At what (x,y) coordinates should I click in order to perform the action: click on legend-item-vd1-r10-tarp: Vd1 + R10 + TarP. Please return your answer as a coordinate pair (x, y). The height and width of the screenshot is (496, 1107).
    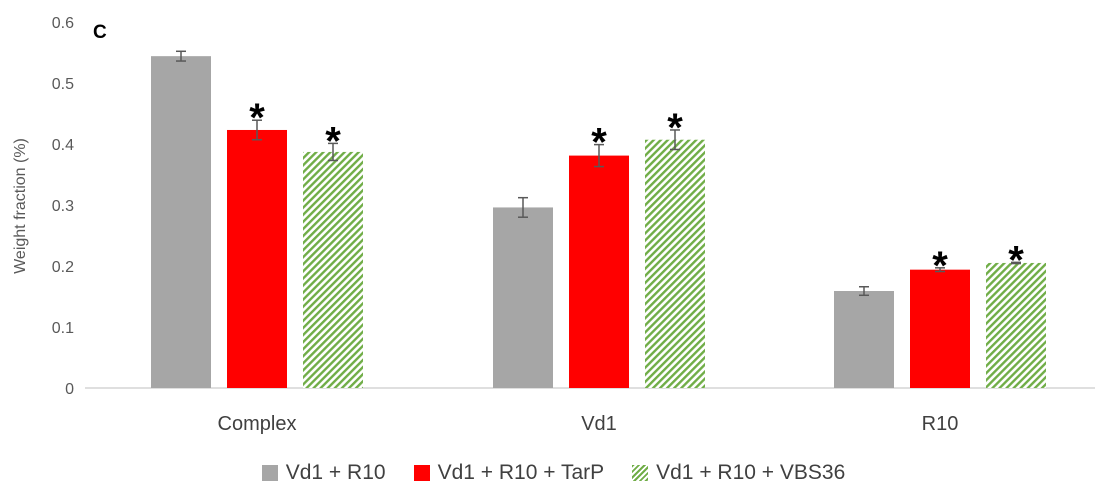
    Looking at the image, I should click on (509, 473).